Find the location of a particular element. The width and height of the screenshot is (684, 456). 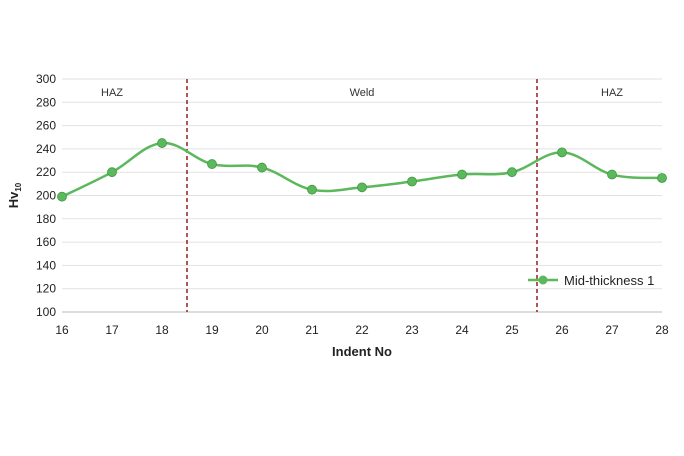

y-tick-labels: 100 120 140 160 180 200 220 240 260 280 300 is located at coordinates (46, 195).